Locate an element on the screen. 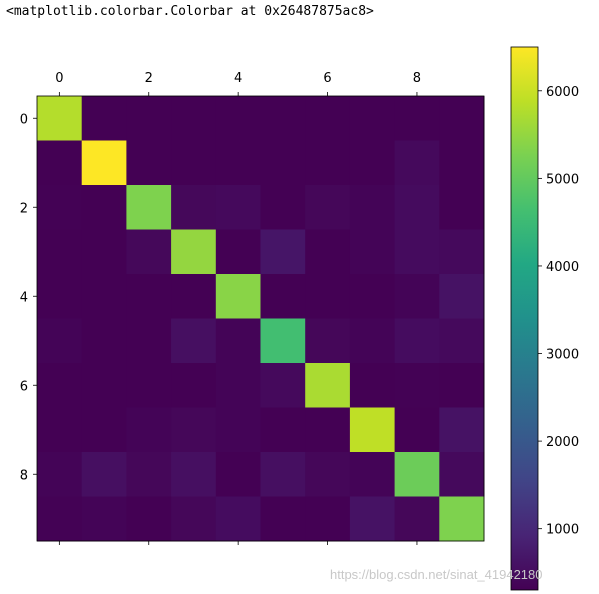 The image size is (599, 594). heatmap-cell-r0-c4 is located at coordinates (238, 118).